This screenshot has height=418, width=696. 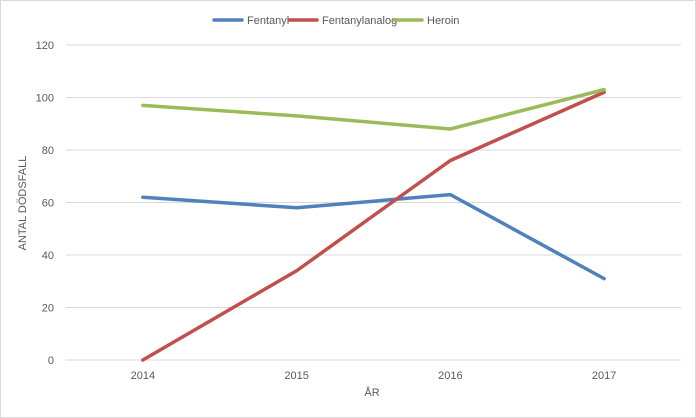 What do you see at coordinates (48, 256) in the screenshot?
I see `y-tick-label: 40` at bounding box center [48, 256].